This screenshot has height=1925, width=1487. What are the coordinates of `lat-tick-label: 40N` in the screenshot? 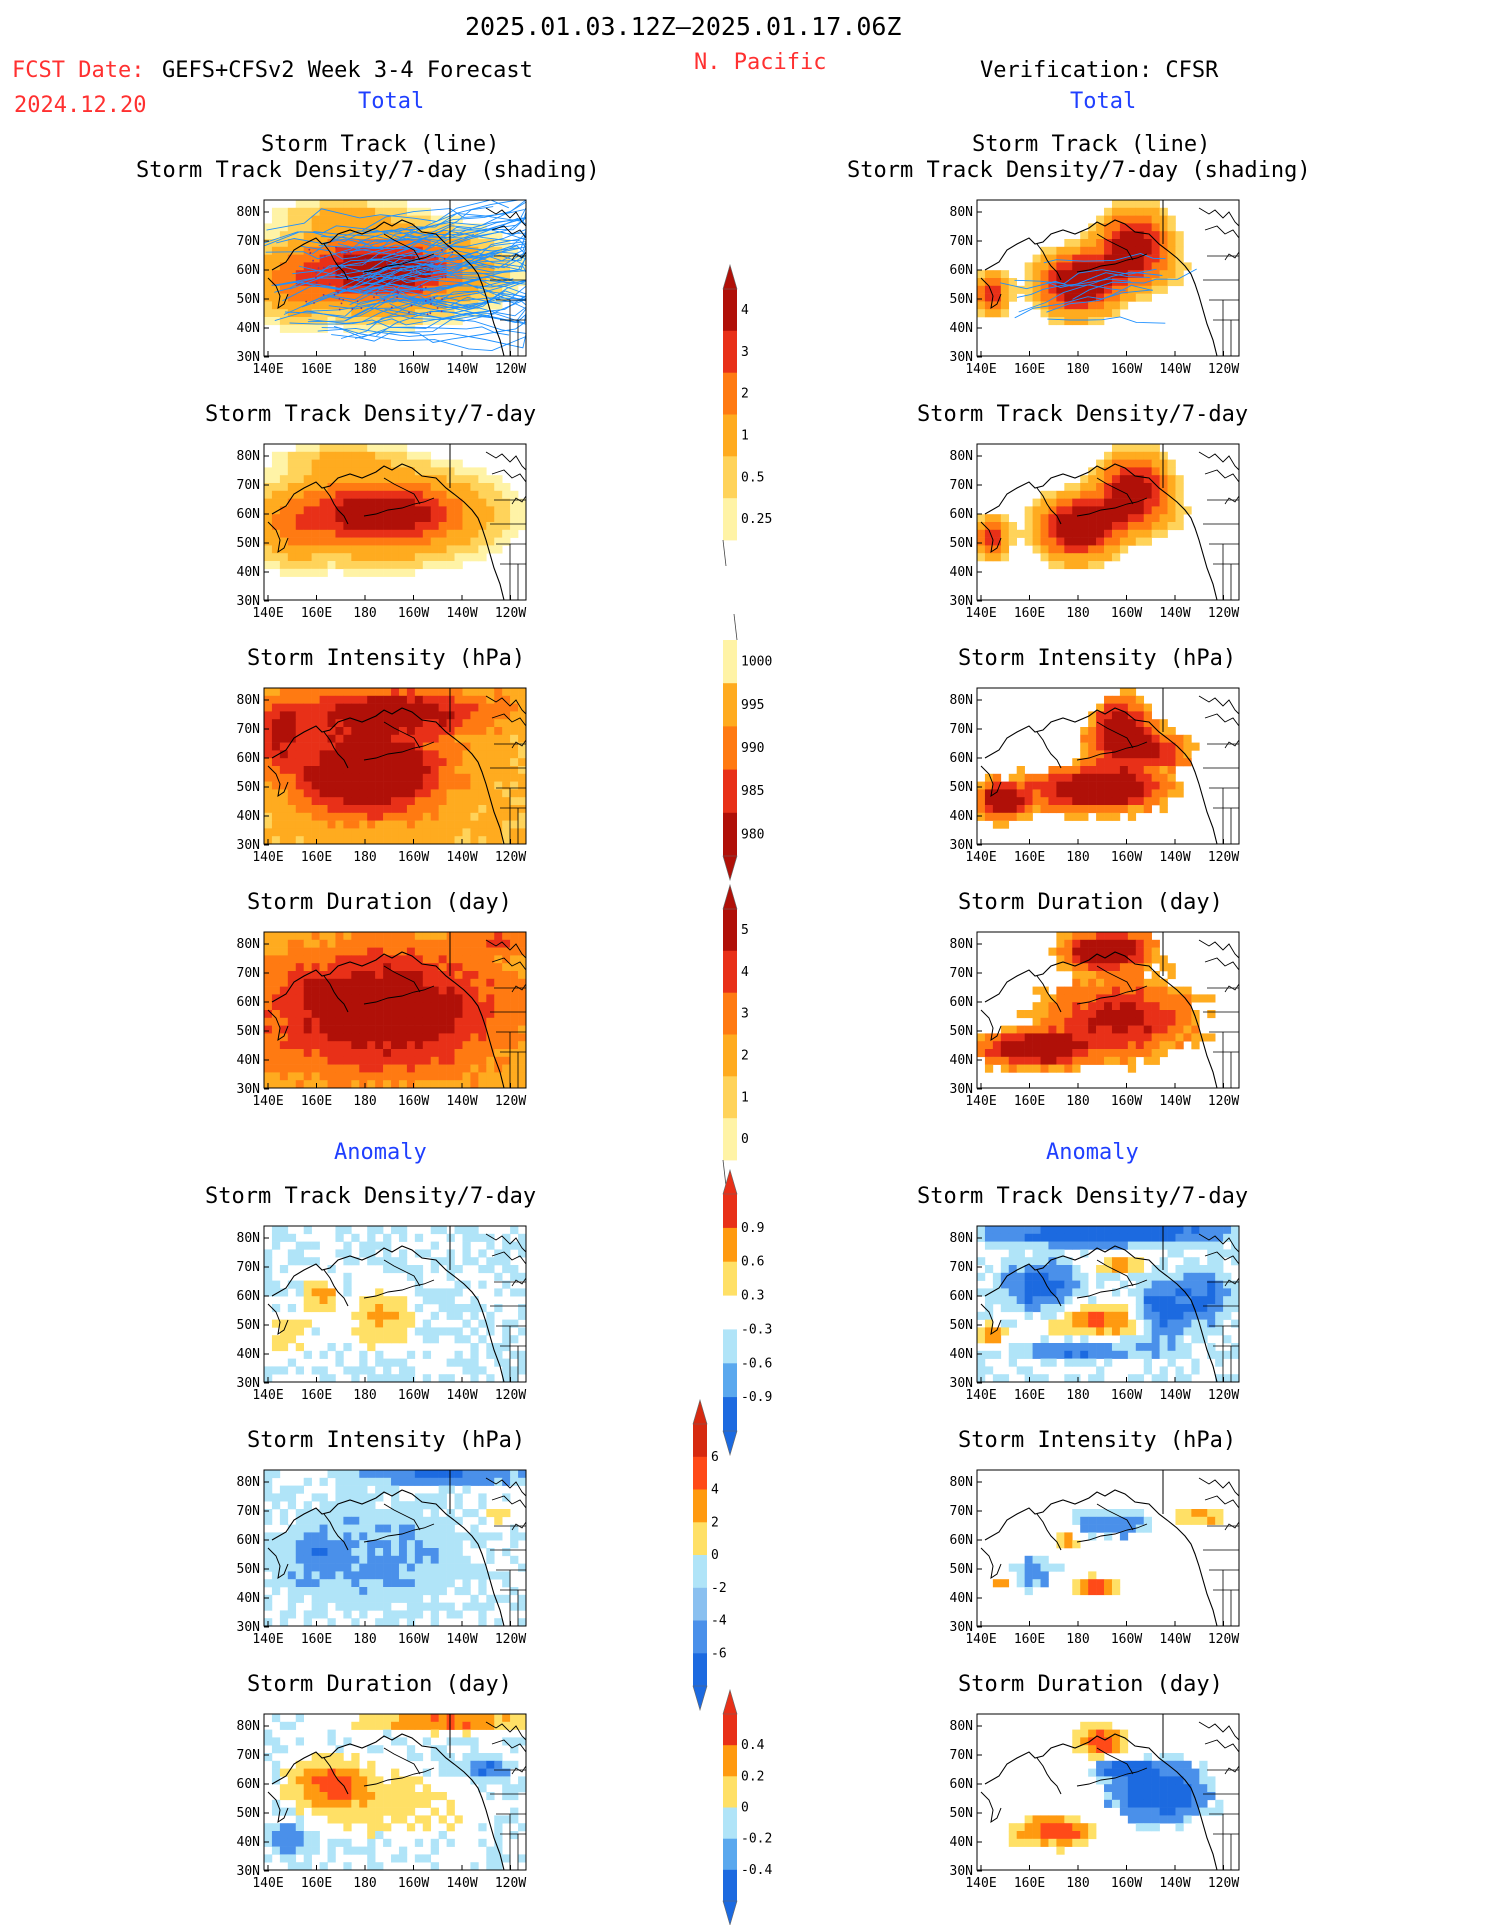 It's located at (961, 572).